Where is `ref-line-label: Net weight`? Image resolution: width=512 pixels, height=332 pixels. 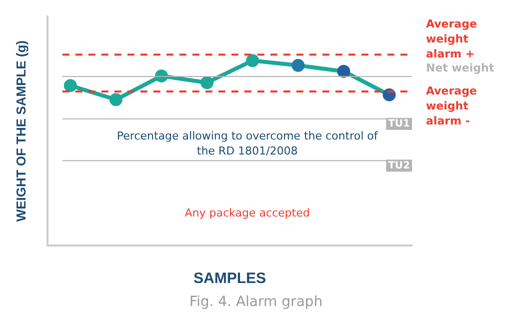
ref-line-label: Net weight is located at coordinates (460, 67).